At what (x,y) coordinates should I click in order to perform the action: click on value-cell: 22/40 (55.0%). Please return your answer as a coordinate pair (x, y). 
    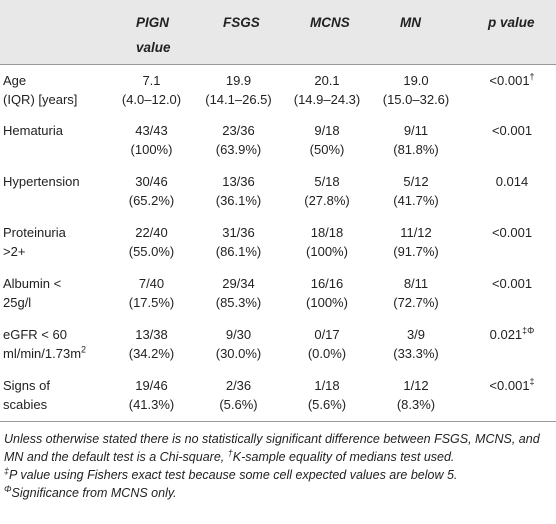
    Looking at the image, I should click on (151, 242).